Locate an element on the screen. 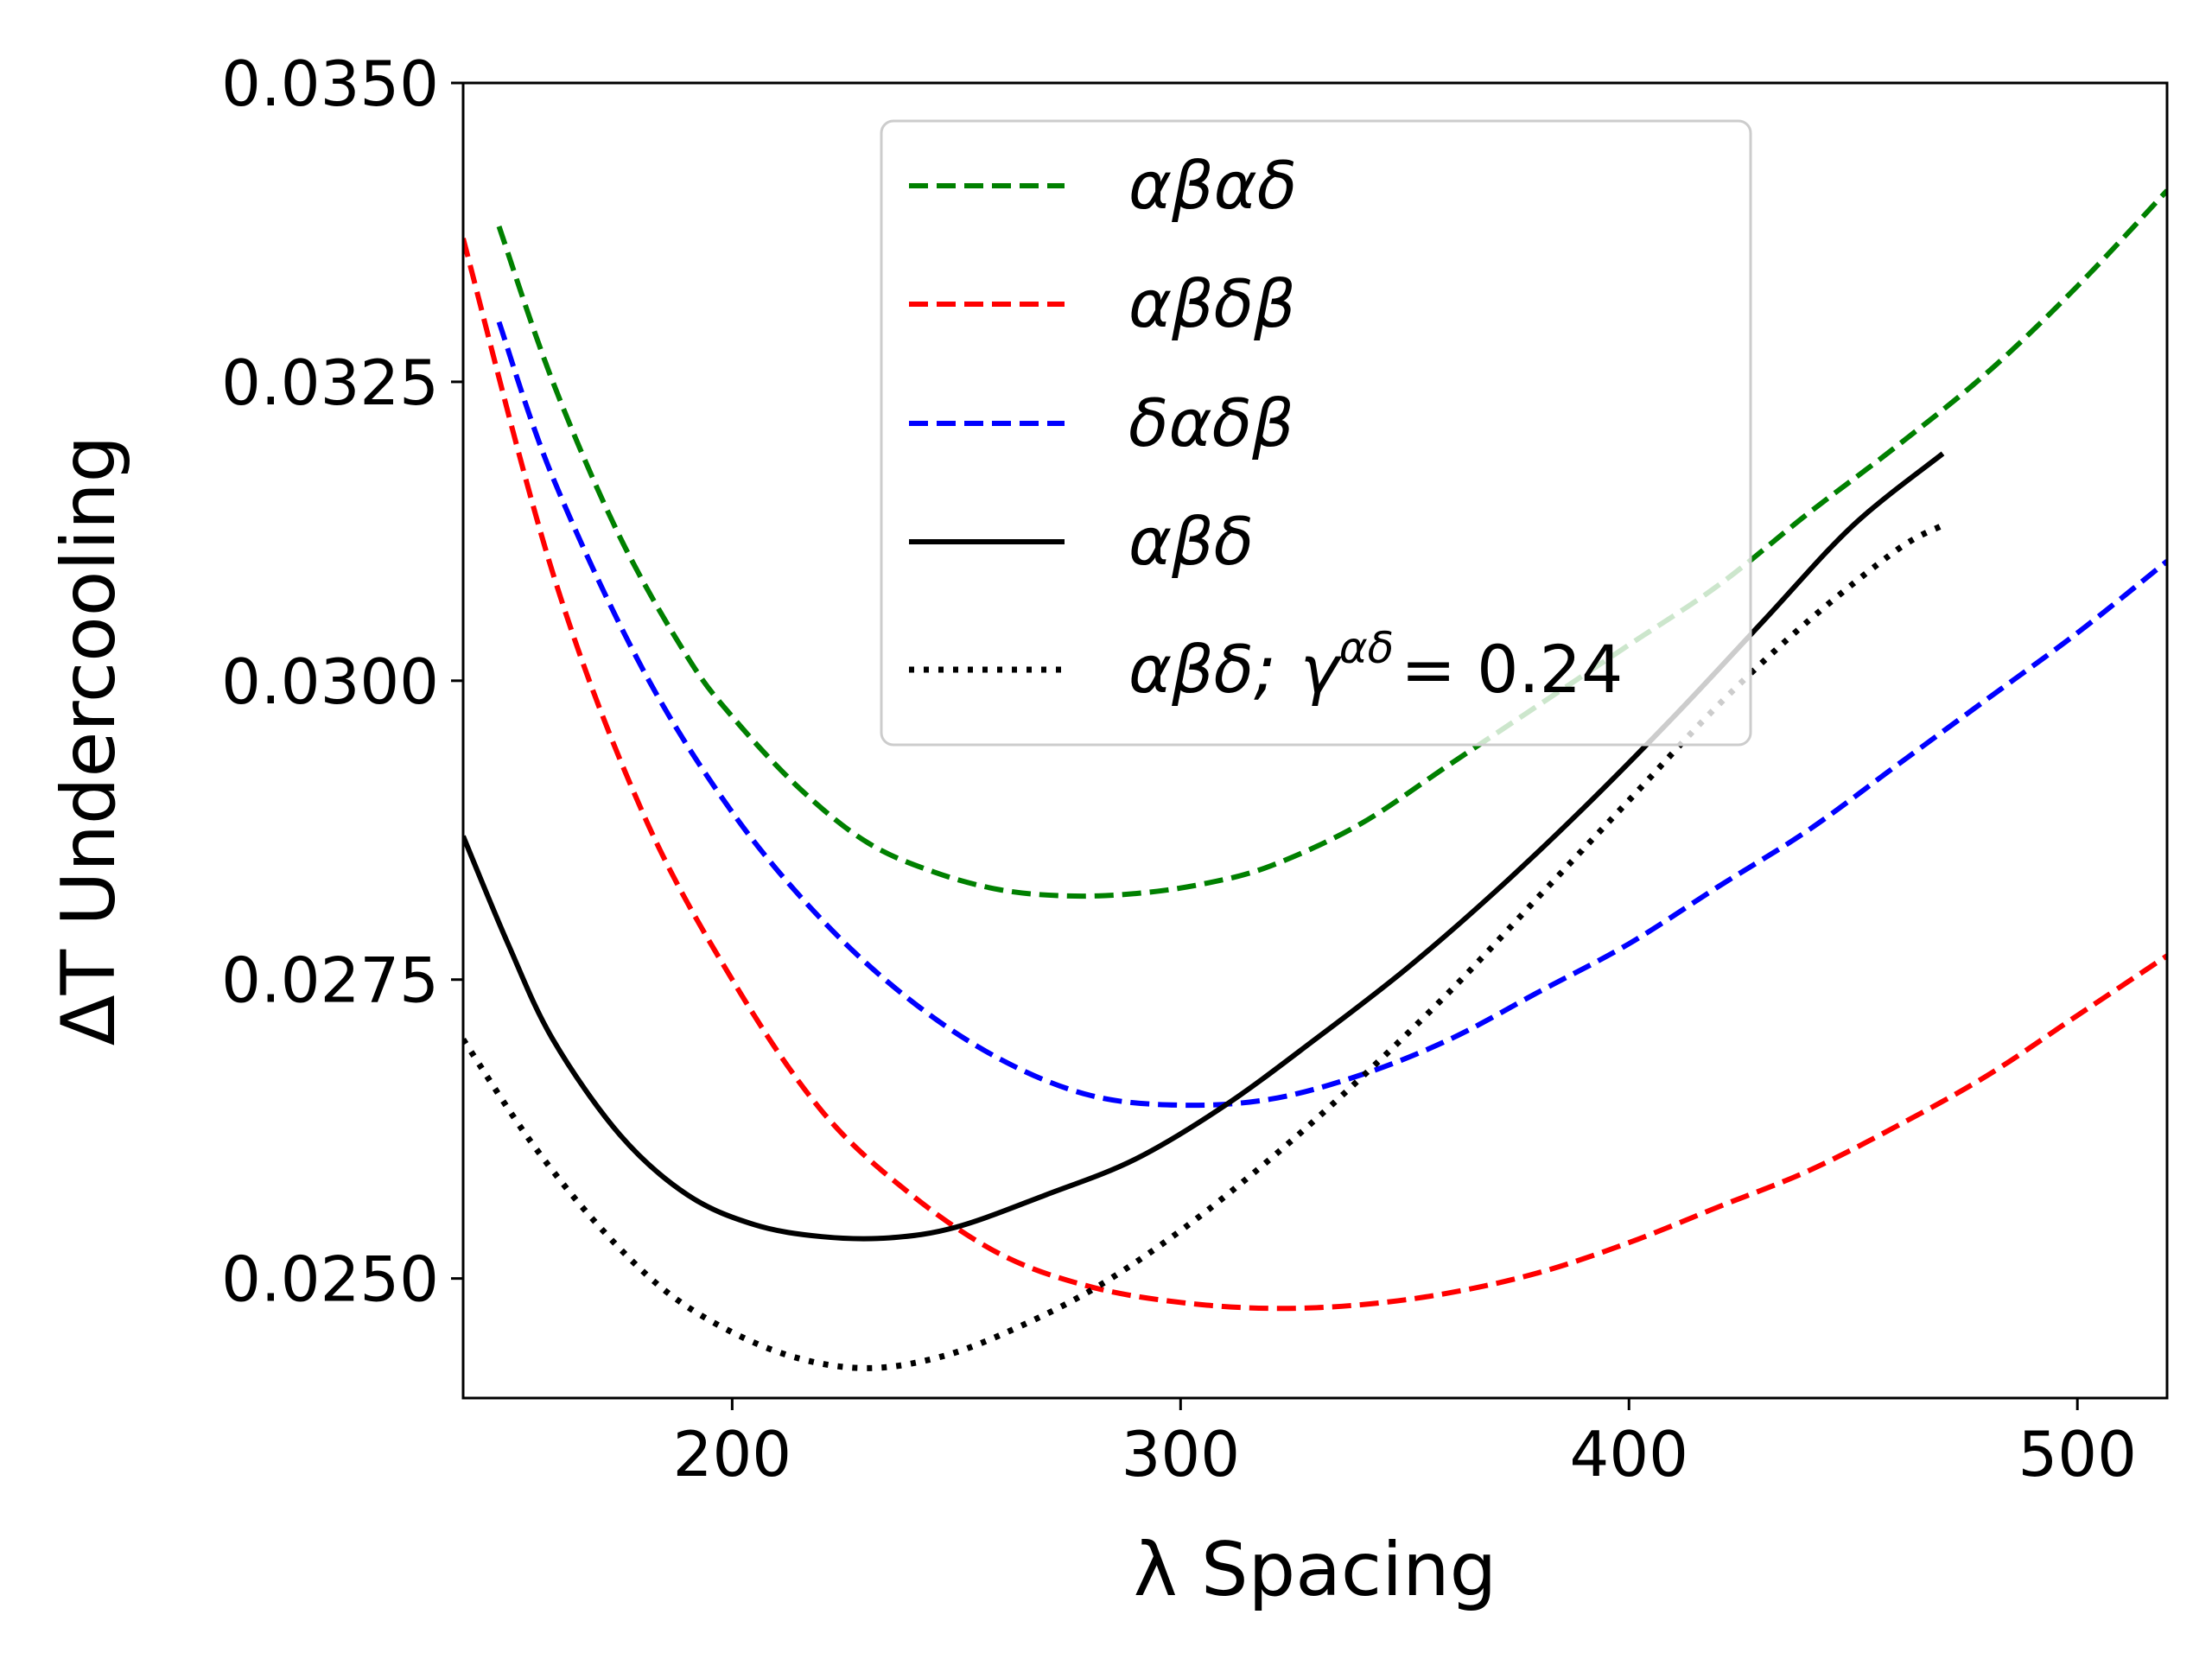 Image resolution: width=2212 pixels, height=1659 pixels. legend-gamma-value: = 0.24 is located at coordinates (1512, 669).